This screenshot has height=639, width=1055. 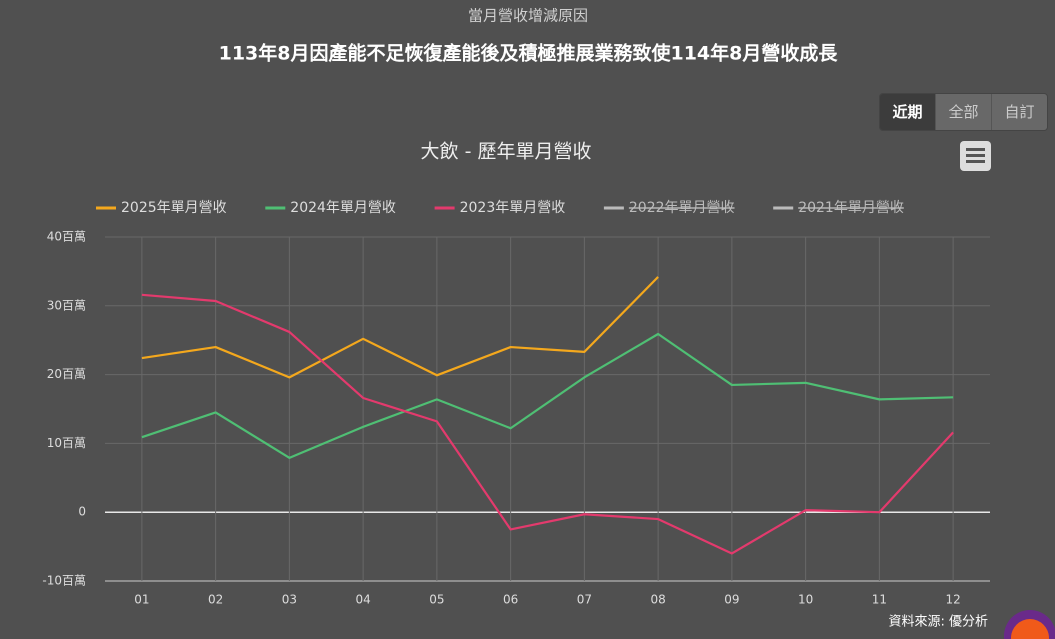 What do you see at coordinates (952, 600) in the screenshot?
I see `x-tick-label: 12` at bounding box center [952, 600].